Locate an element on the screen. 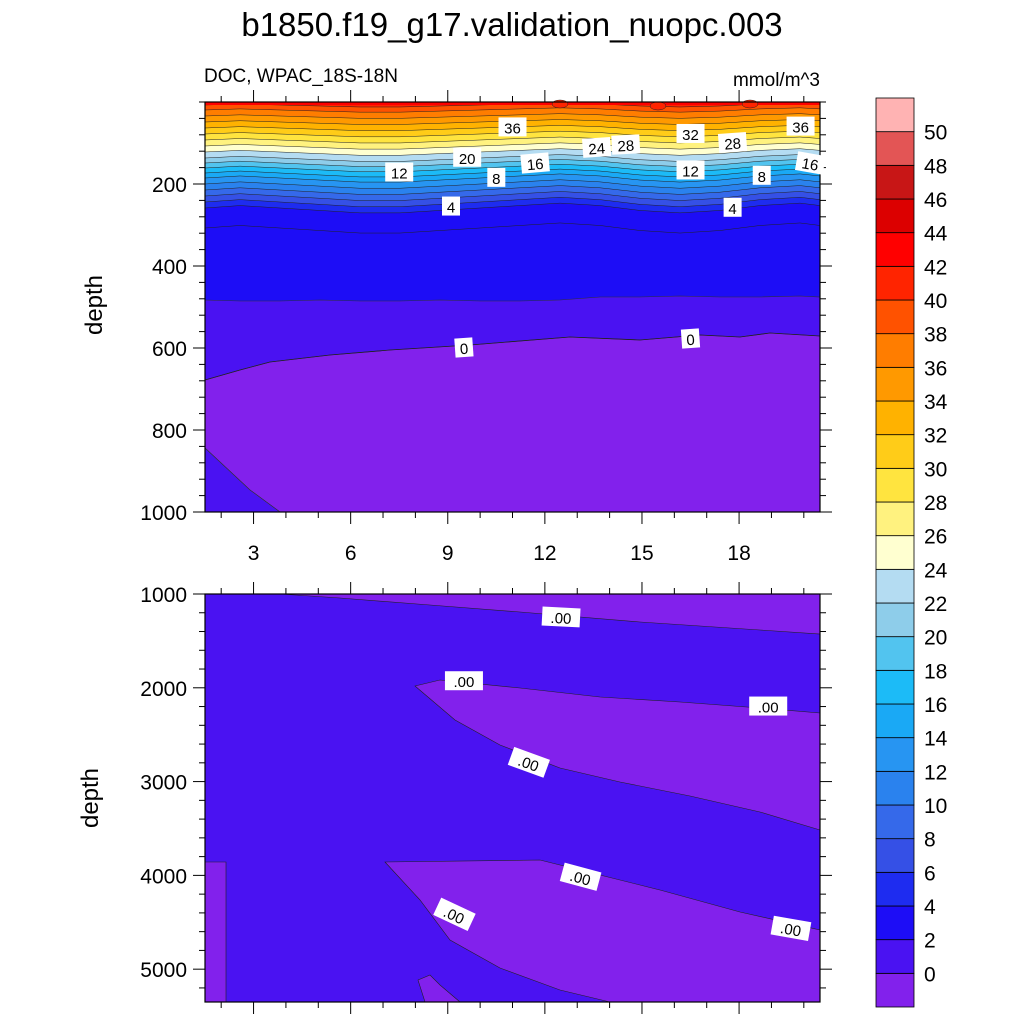 Image resolution: width=1024 pixels, height=1029 pixels. contour-label: 12 is located at coordinates (399, 172).